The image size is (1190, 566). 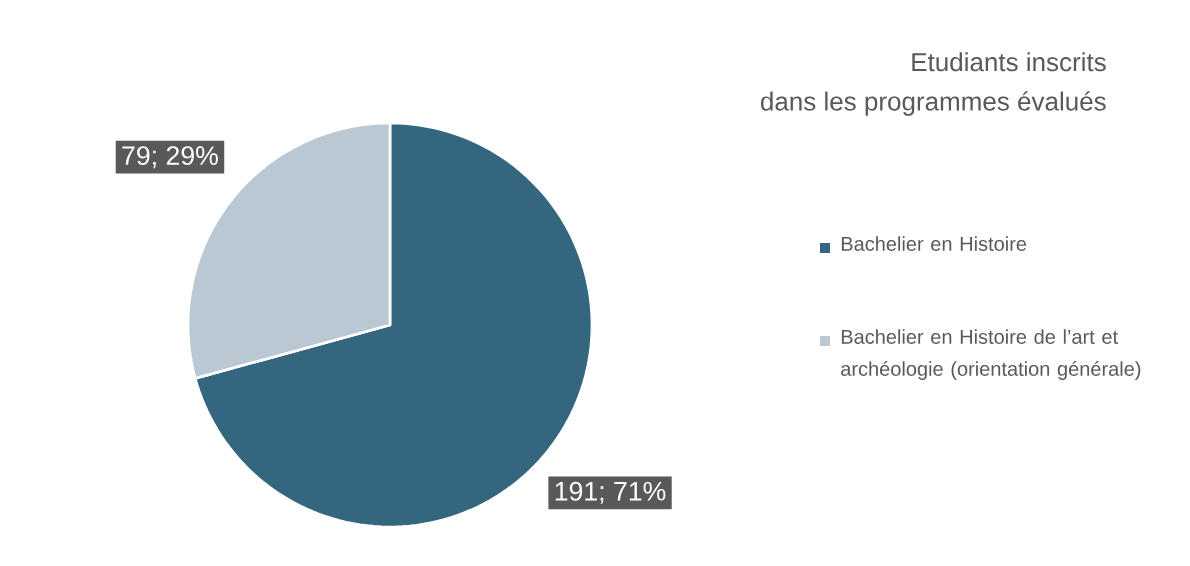 What do you see at coordinates (610, 492) in the screenshot?
I see `data-label: 191; 71%` at bounding box center [610, 492].